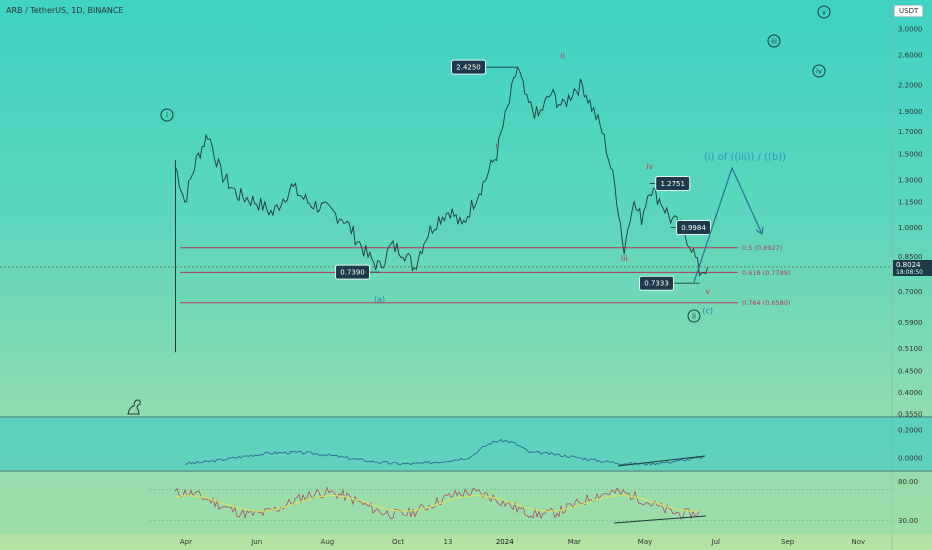 The height and width of the screenshot is (550, 932). I want to click on rsi-divergence-line, so click(660, 519).